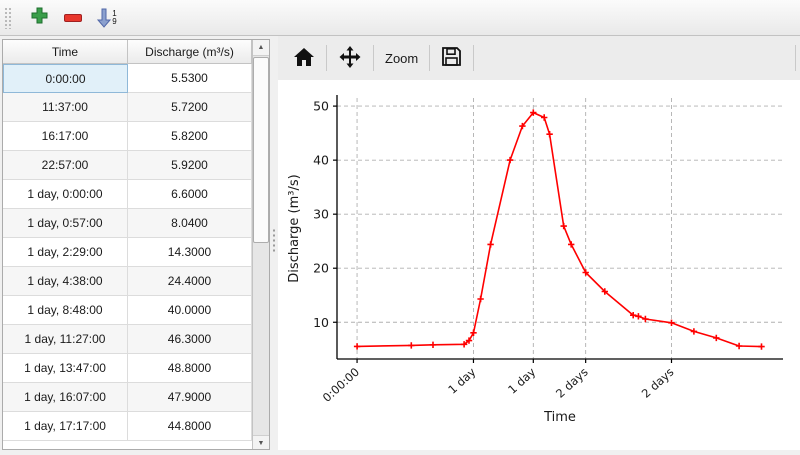 Image resolution: width=800 pixels, height=455 pixels. What do you see at coordinates (8, 17) in the screenshot?
I see `toolbar-grip-handle` at bounding box center [8, 17].